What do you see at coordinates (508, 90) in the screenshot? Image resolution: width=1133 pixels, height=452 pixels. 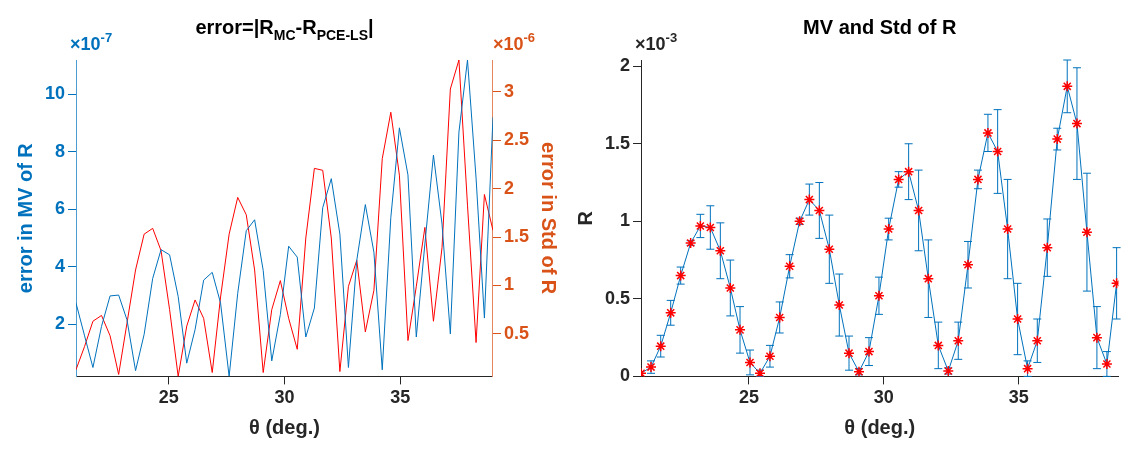 I see `y2-tick-label: 3` at bounding box center [508, 90].